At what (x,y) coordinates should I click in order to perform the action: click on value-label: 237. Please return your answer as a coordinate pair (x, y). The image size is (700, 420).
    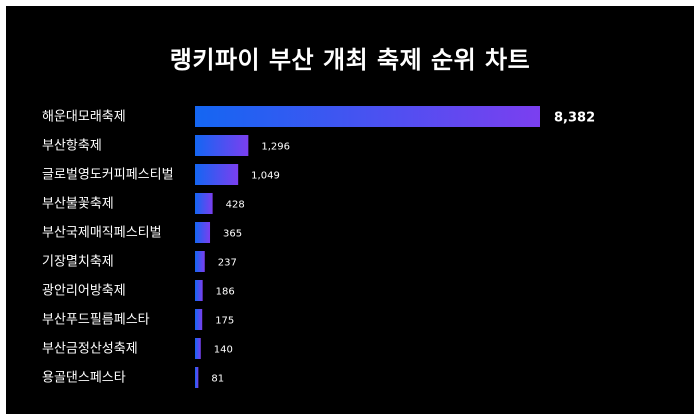
    Looking at the image, I should click on (227, 263).